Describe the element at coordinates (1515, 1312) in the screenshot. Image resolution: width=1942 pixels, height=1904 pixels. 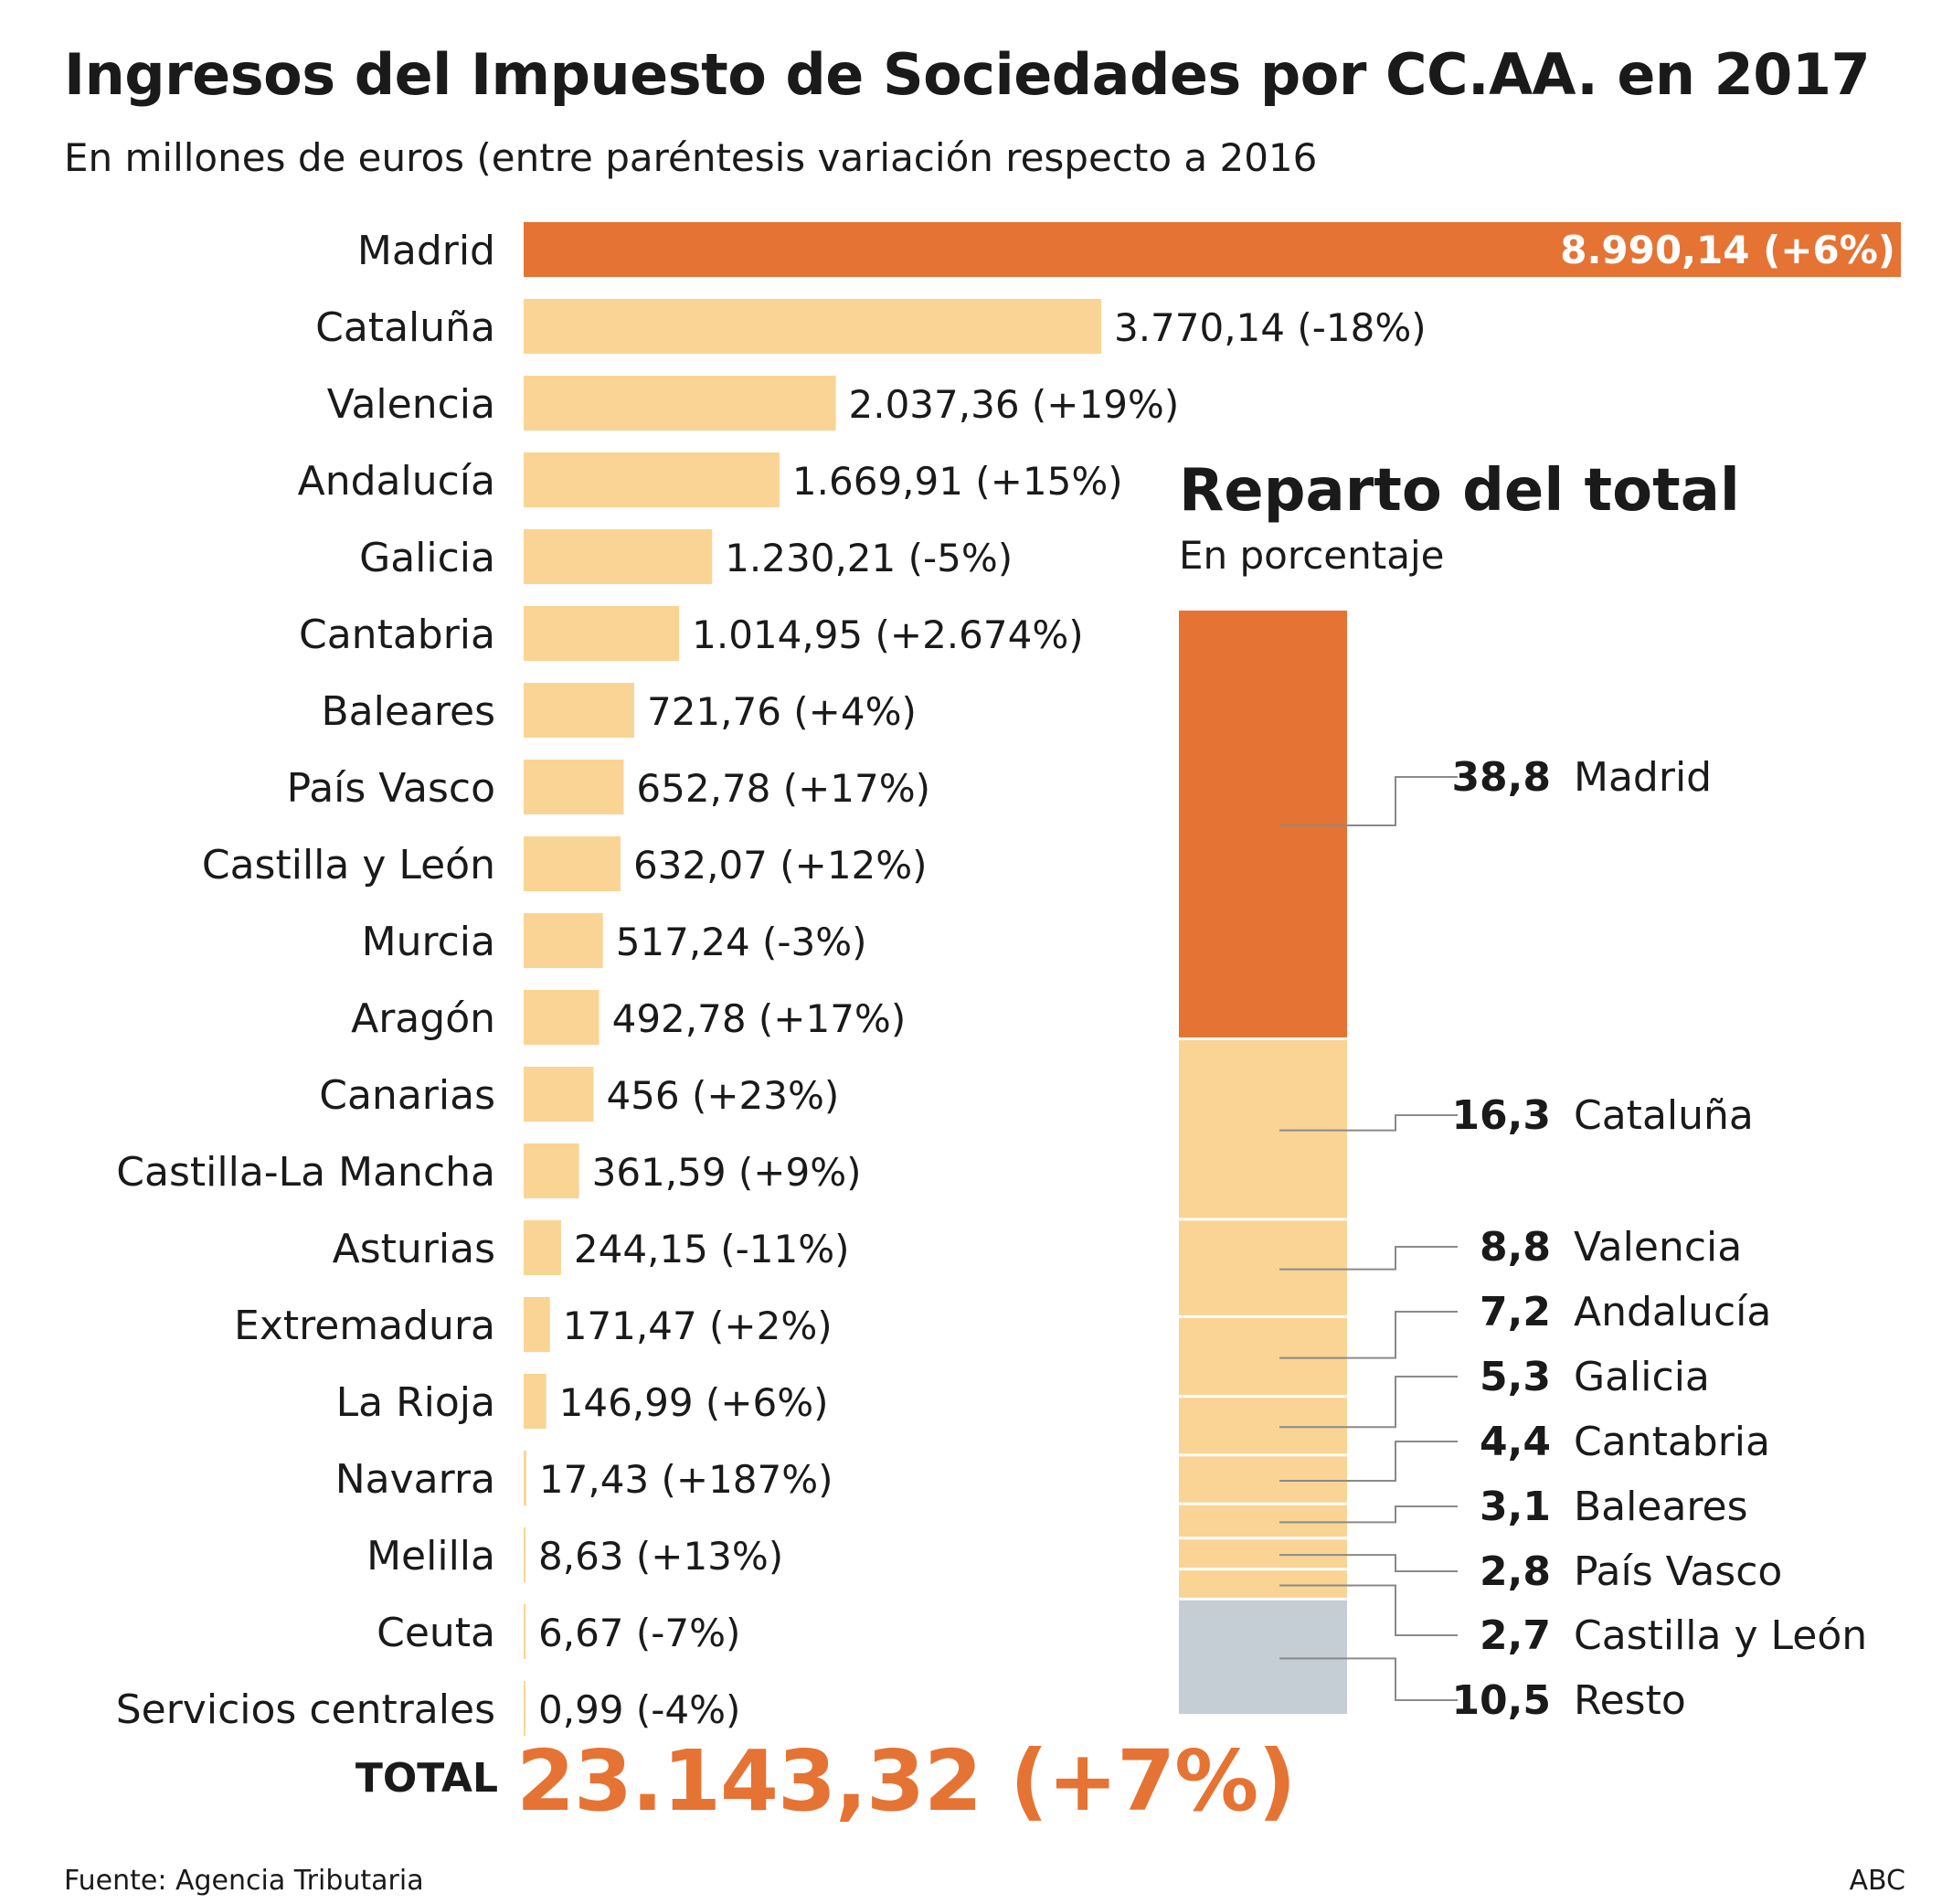
I see `share-value: 7,2` at that location.